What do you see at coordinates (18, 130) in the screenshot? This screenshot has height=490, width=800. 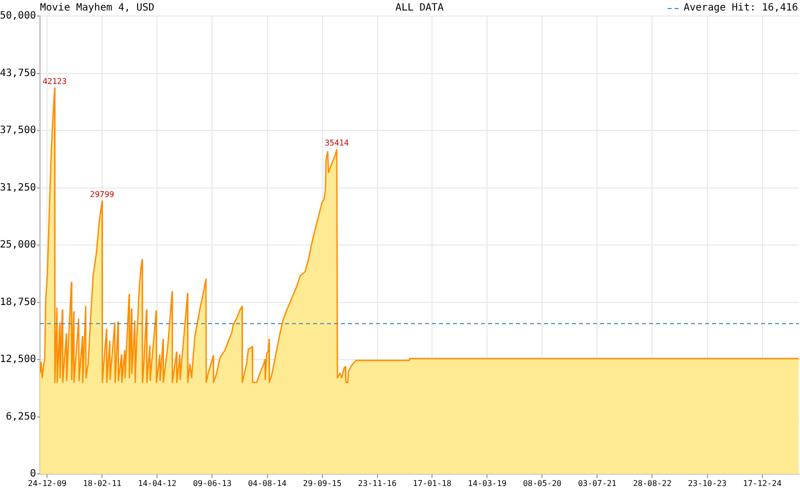 I see `y-tick-label: 37,500` at bounding box center [18, 130].